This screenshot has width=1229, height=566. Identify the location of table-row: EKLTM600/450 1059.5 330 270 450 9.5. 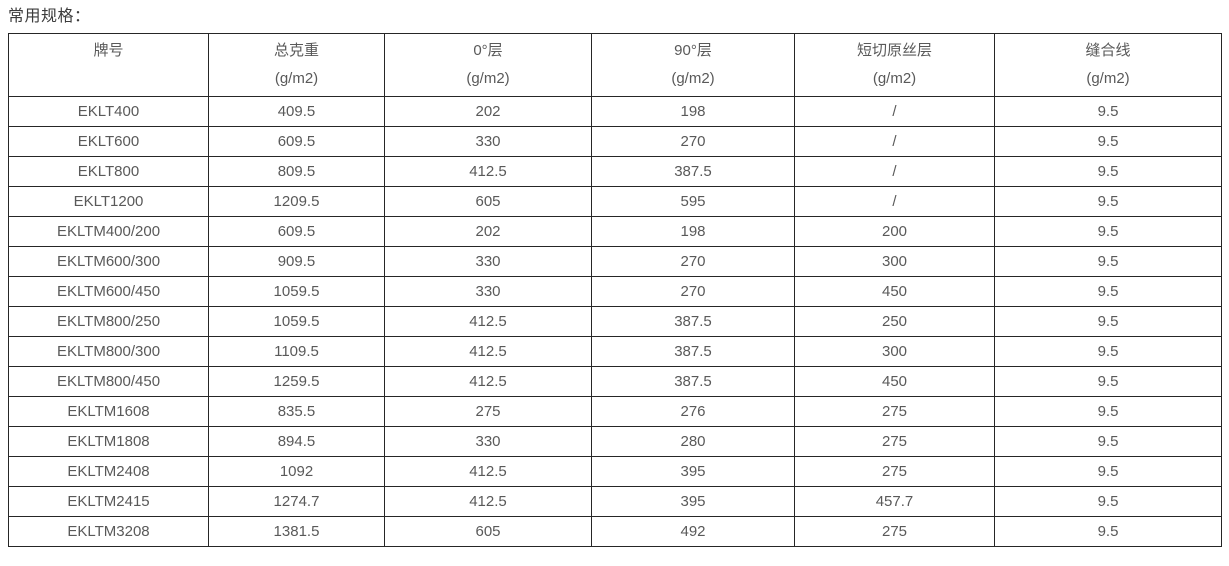
(615, 291).